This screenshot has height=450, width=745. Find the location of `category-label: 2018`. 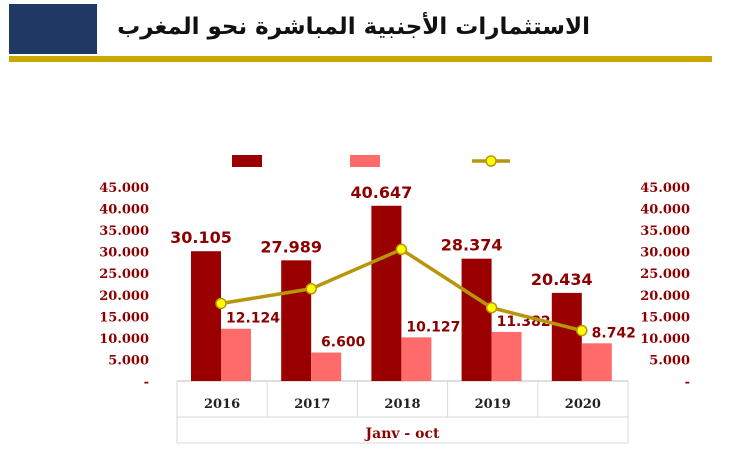

category-label: 2018 is located at coordinates (402, 404).